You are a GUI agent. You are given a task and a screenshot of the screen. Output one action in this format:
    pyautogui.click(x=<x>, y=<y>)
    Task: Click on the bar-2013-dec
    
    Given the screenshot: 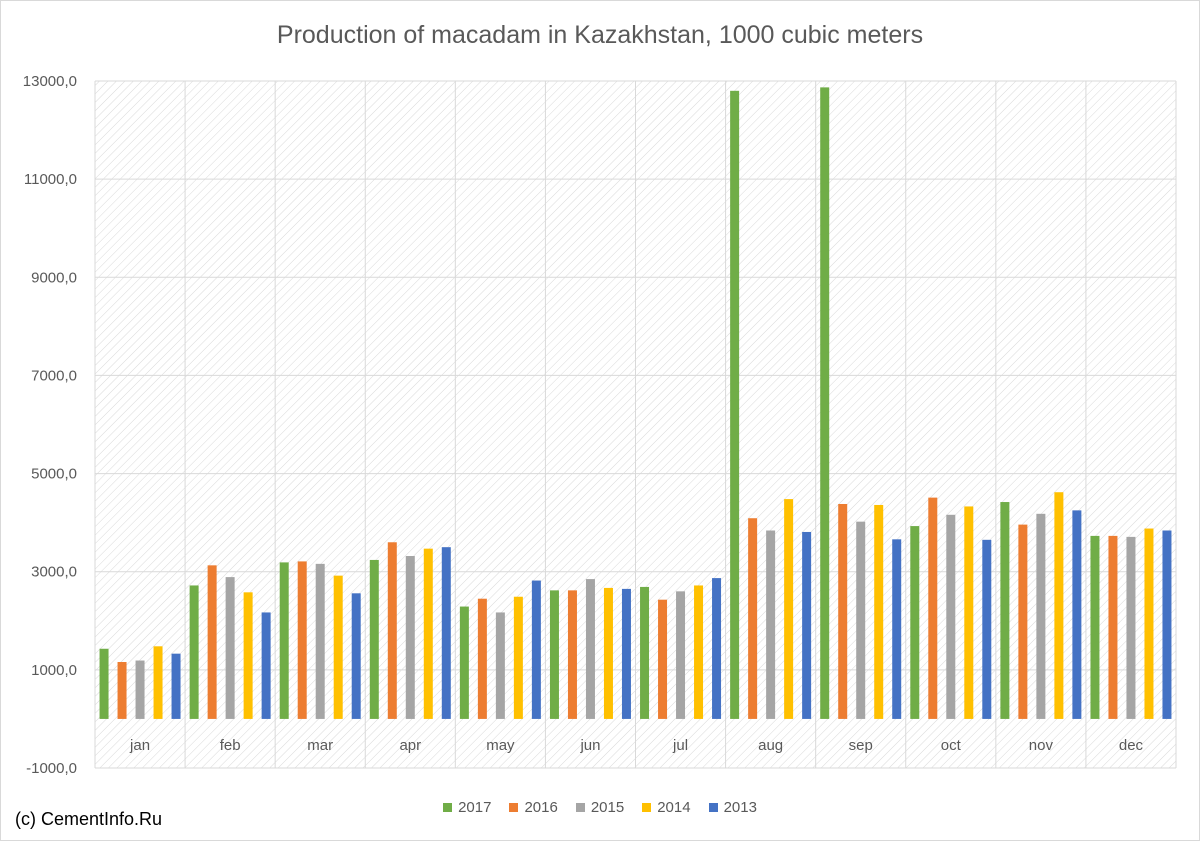 What is the action you would take?
    pyautogui.click(x=1167, y=624)
    